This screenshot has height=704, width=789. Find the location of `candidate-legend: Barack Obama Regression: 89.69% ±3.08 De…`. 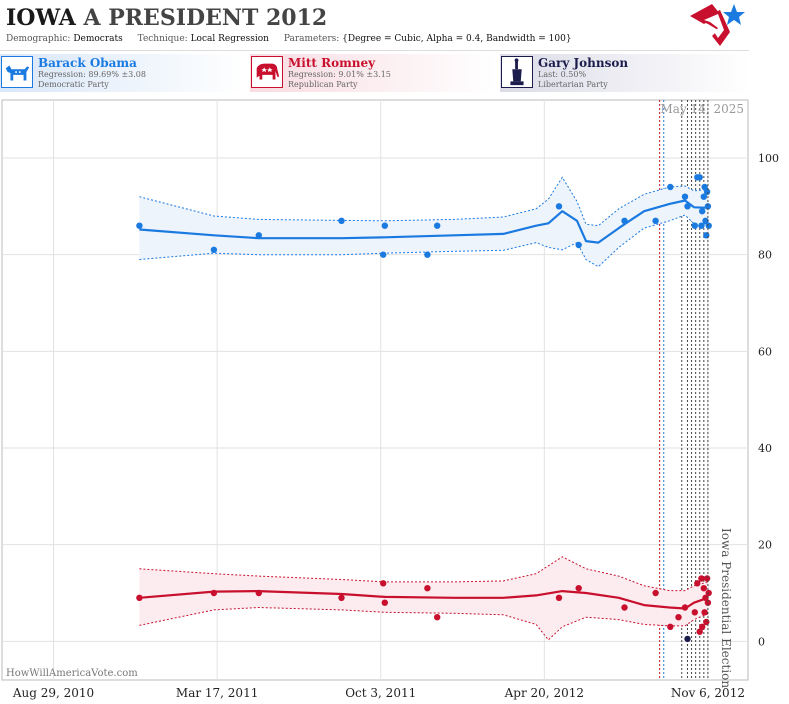

candidate-legend: Barack Obama Regression: 89.69% ±3.08 De… is located at coordinates (374, 73).